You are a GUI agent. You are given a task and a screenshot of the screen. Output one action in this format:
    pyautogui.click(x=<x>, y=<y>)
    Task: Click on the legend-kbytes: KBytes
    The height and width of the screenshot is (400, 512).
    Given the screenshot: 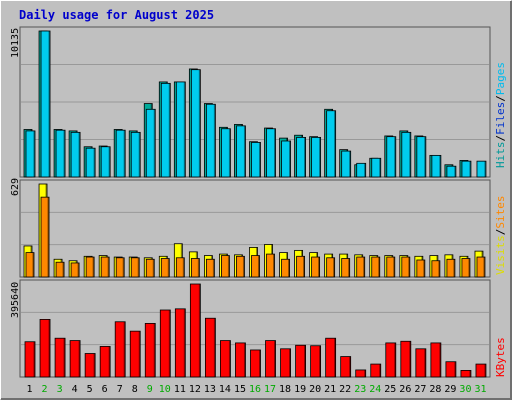 What is the action you would take?
    pyautogui.click(x=500, y=357)
    